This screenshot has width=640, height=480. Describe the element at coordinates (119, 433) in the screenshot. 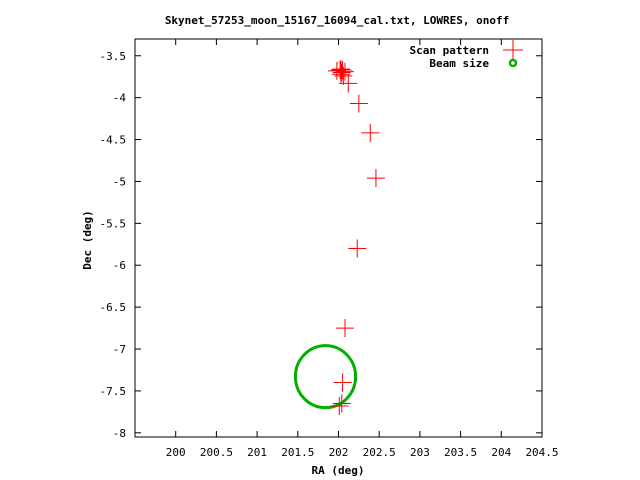

I see `y-tick-label: -8` at that location.